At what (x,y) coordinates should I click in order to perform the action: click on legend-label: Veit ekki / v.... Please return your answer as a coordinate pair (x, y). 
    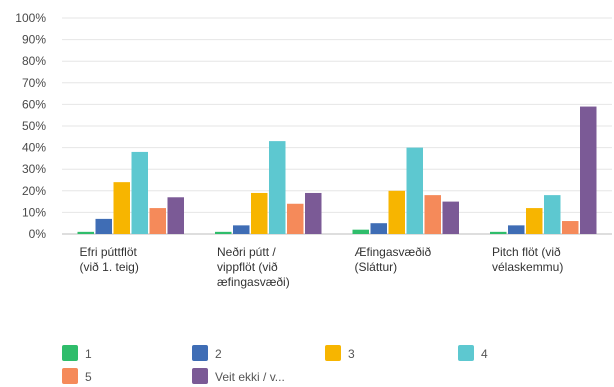
    Looking at the image, I should click on (250, 377).